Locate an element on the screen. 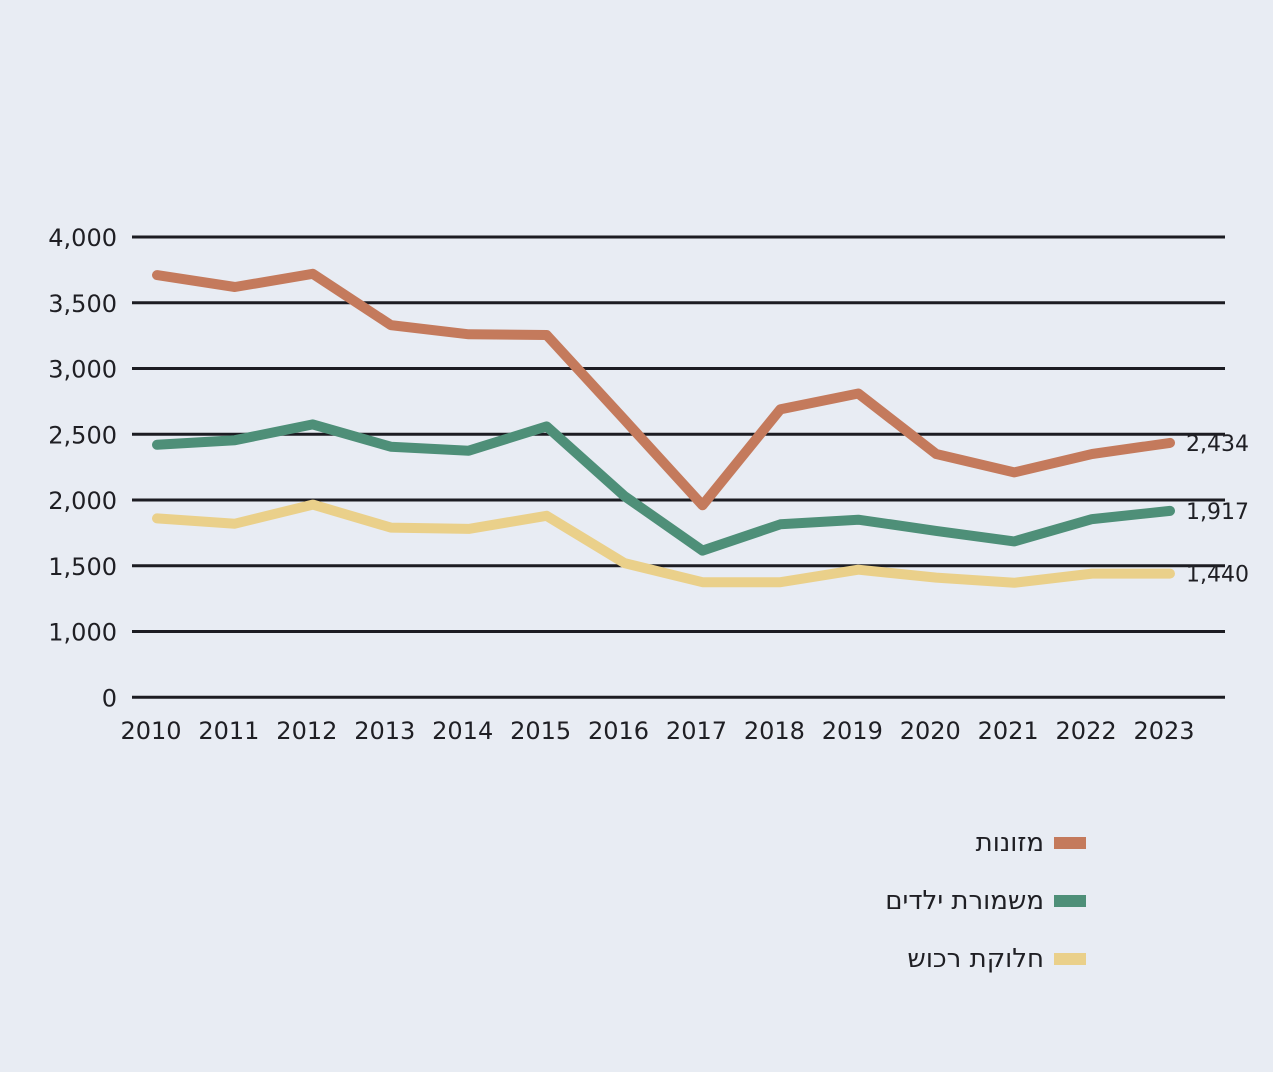 Image resolution: width=1273 pixels, height=1072 pixels. x-tick-label: 2012 is located at coordinates (306, 731).